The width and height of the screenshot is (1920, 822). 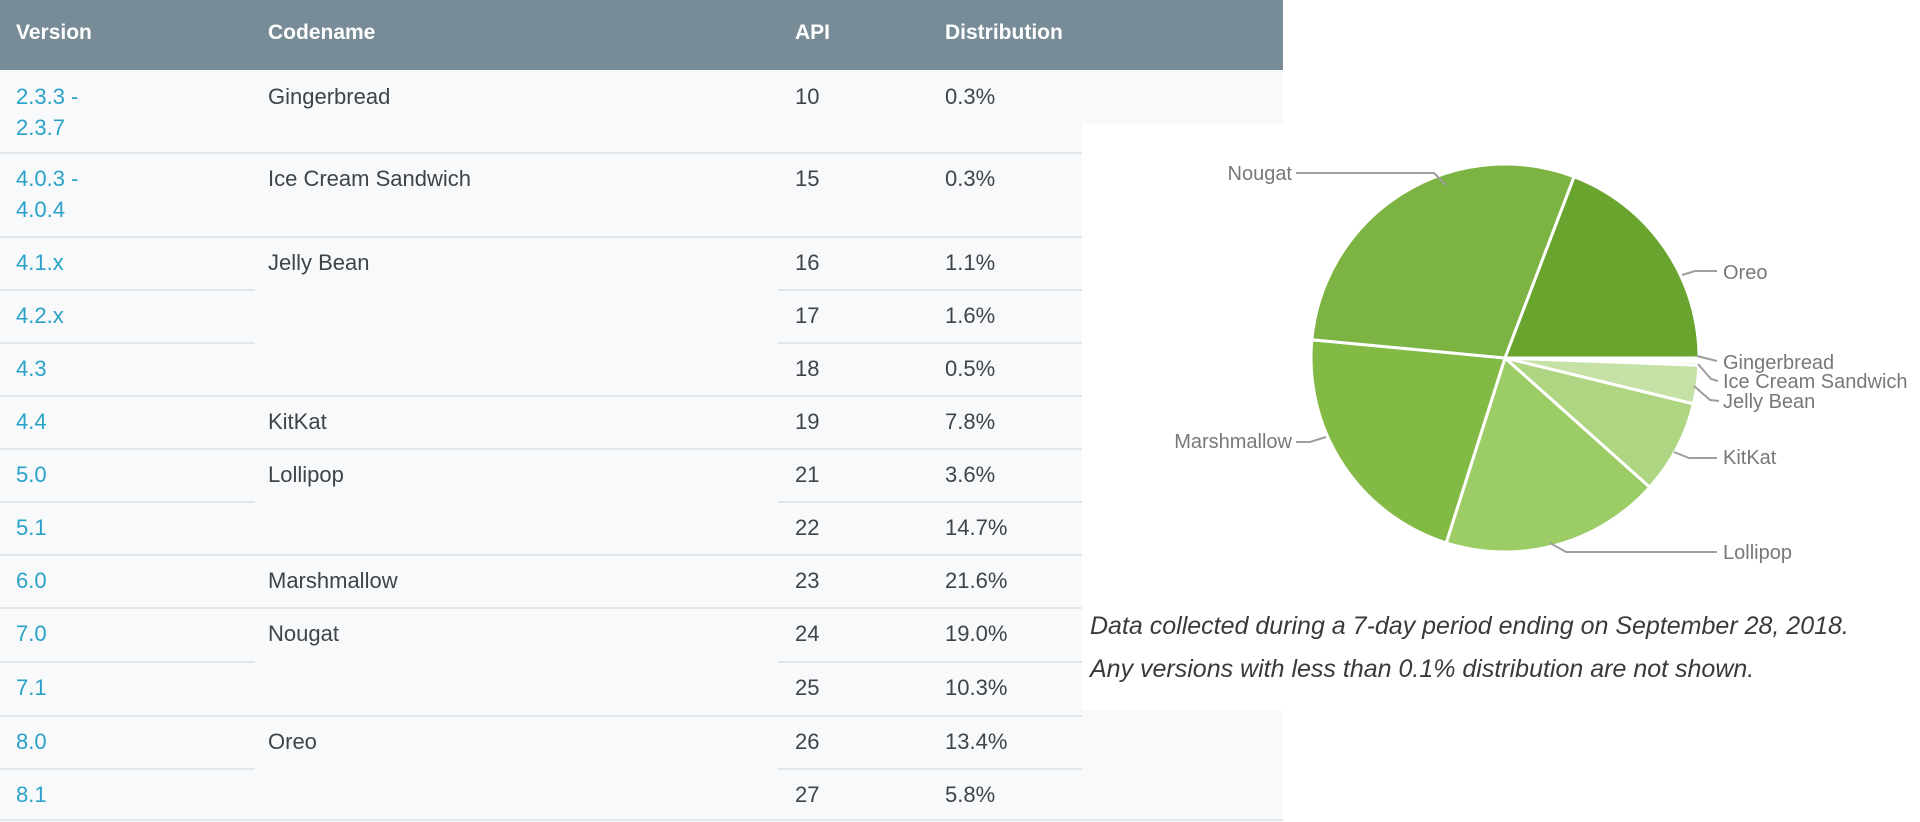 I want to click on api-cell: 15, so click(x=807, y=178).